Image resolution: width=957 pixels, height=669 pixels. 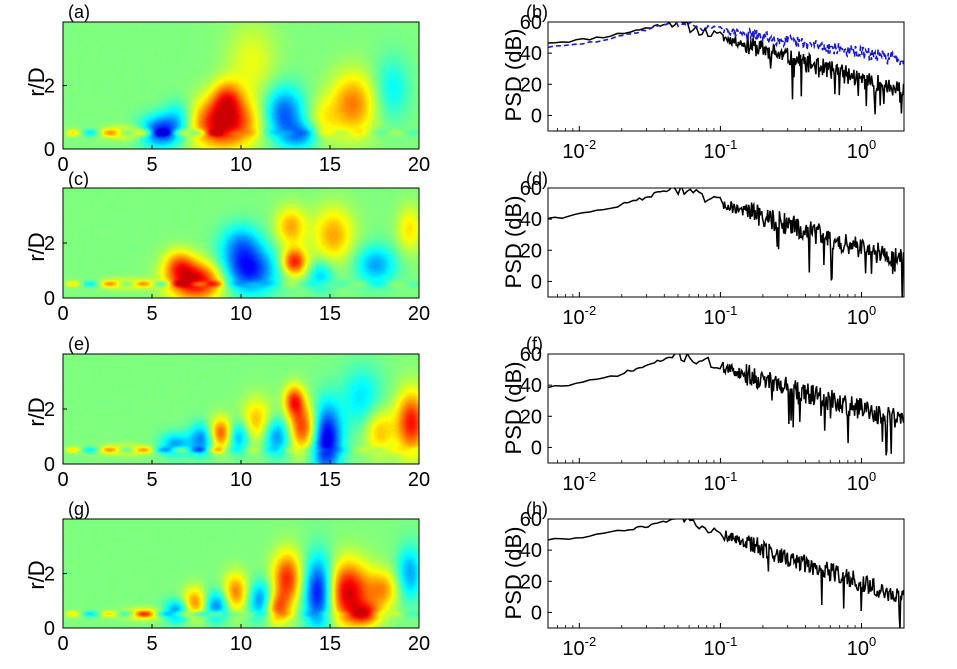 What do you see at coordinates (36, 81) in the screenshot?
I see `ylabel-a: r/D` at bounding box center [36, 81].